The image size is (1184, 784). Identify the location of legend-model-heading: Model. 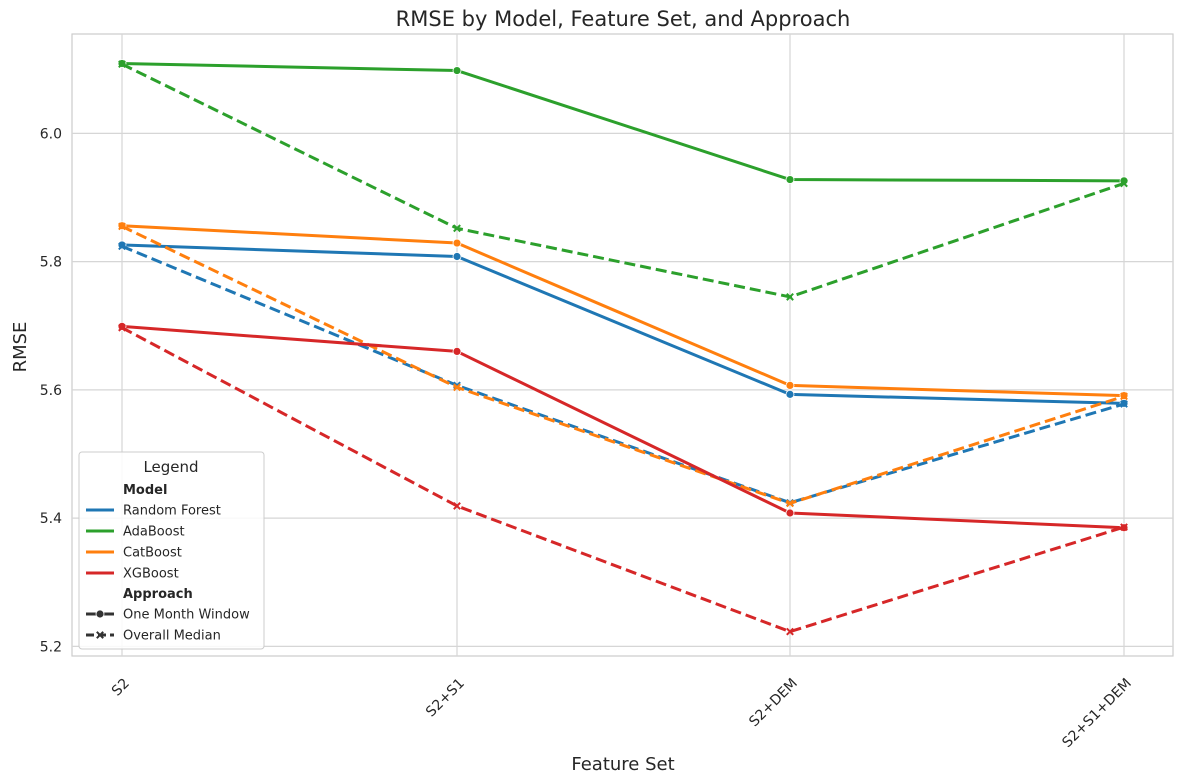
(145, 490).